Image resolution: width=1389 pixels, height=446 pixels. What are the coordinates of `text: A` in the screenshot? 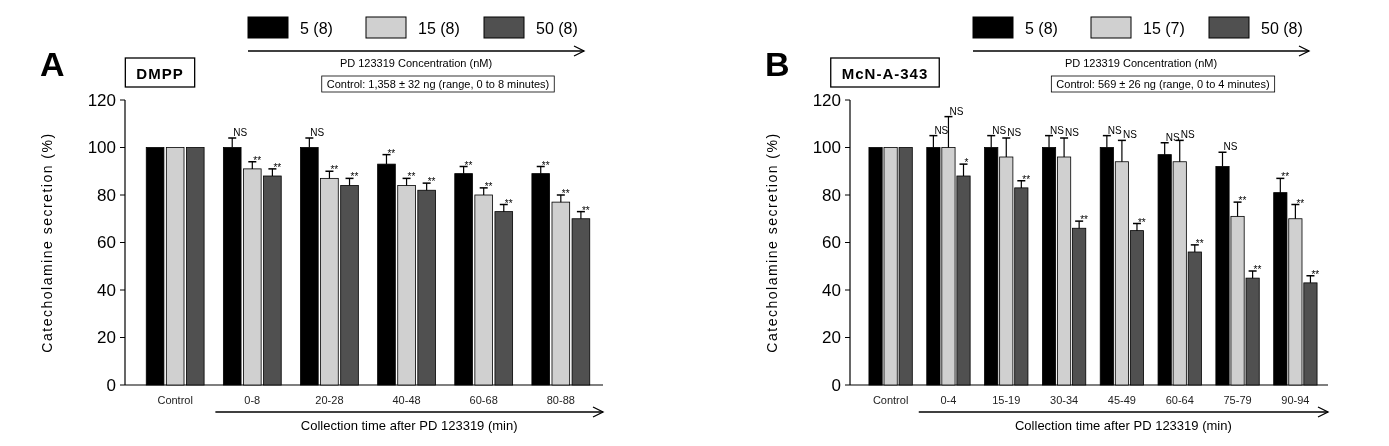 It's located at (52, 64).